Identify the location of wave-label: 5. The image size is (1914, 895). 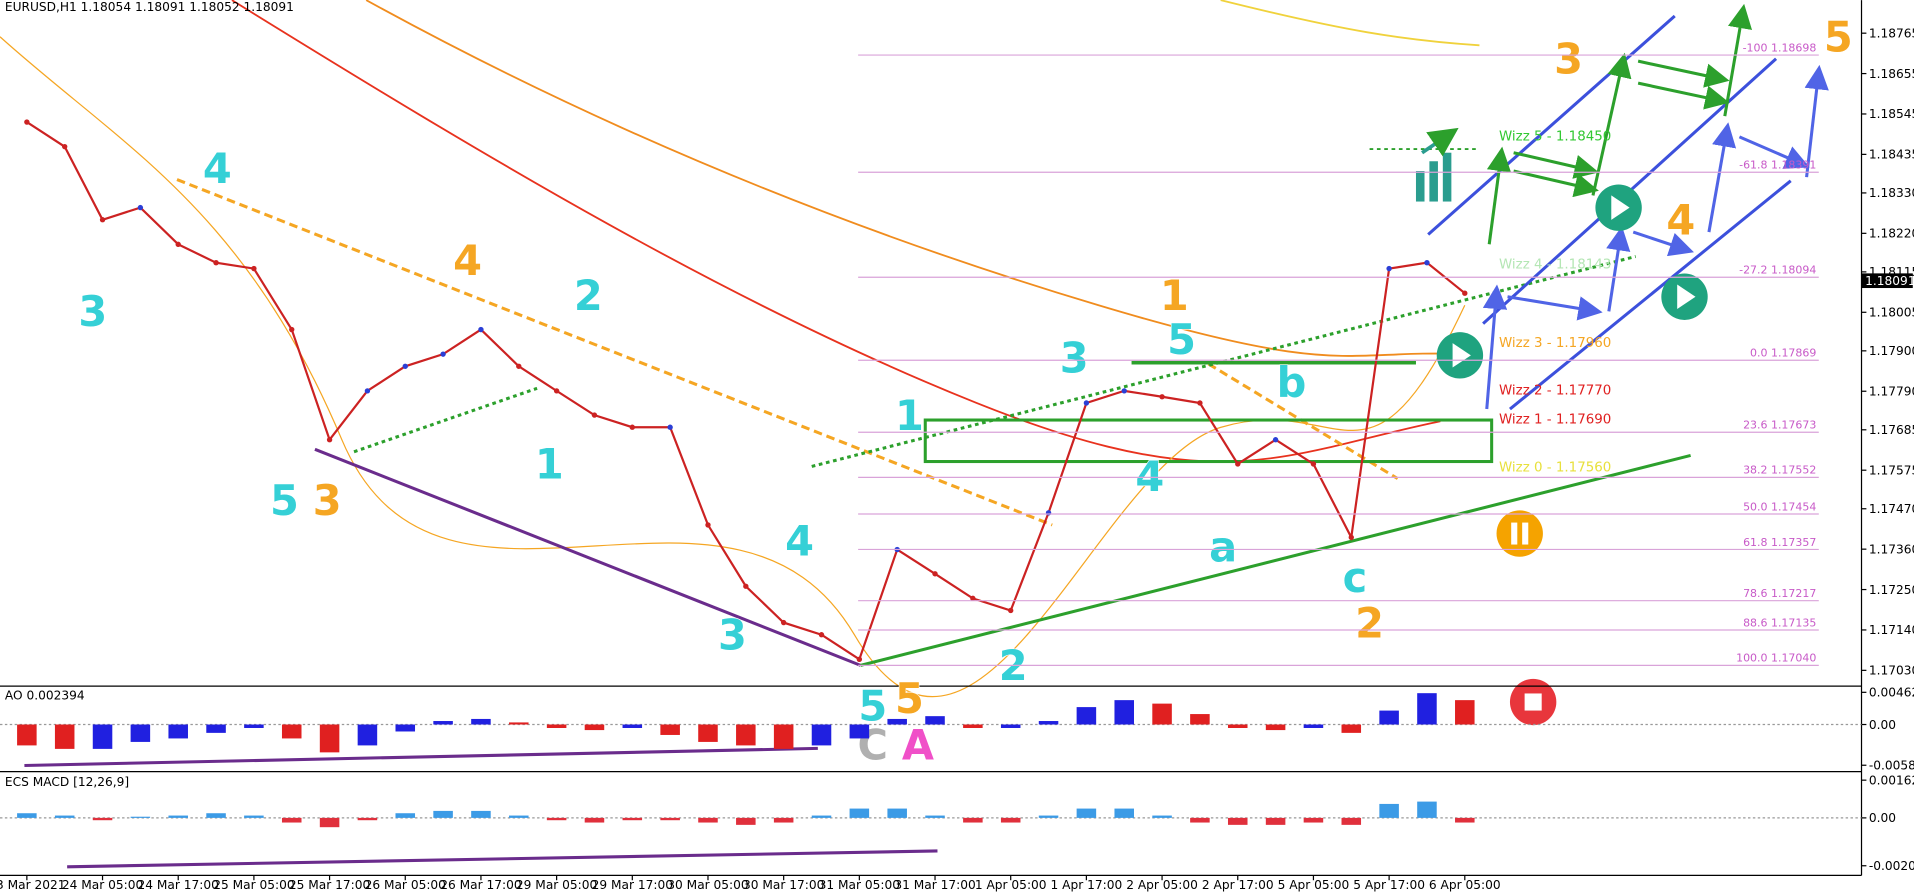
(1838, 36).